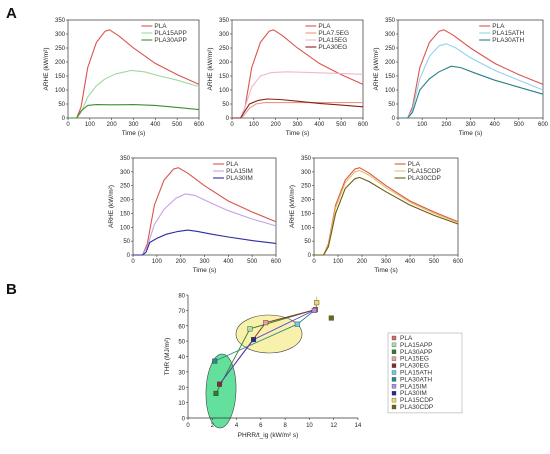 The image size is (550, 454). I want to click on panel-label-b: B, so click(11, 289).